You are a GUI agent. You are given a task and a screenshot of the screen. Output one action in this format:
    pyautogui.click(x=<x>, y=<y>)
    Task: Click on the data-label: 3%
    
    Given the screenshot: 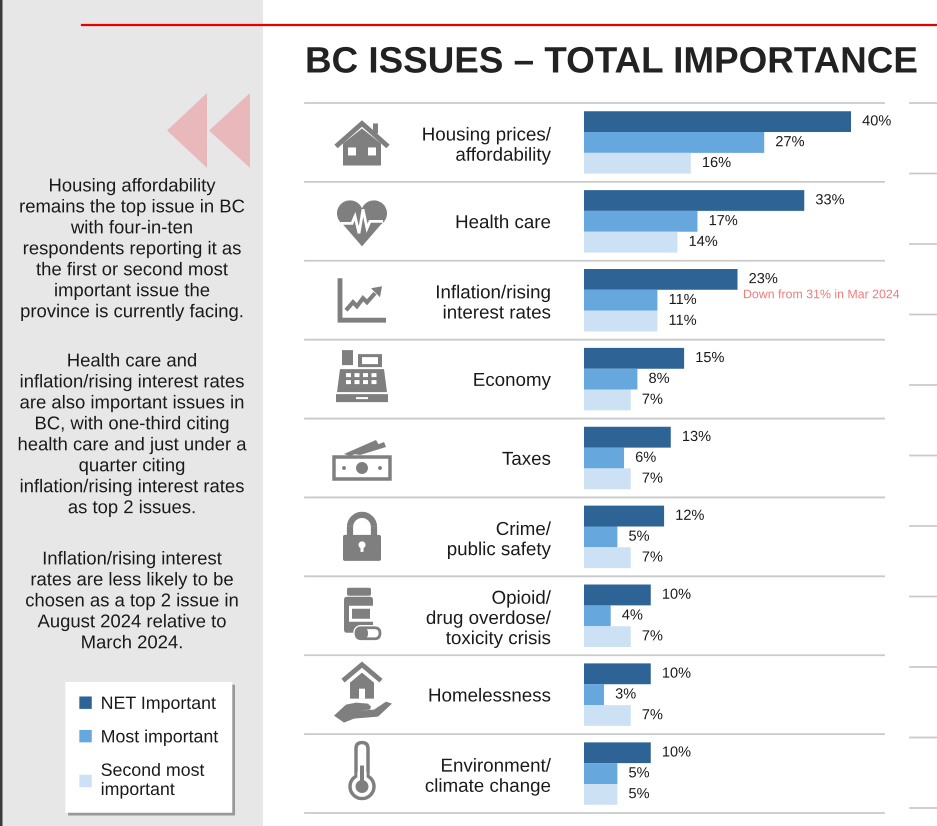 What is the action you would take?
    pyautogui.click(x=626, y=693)
    